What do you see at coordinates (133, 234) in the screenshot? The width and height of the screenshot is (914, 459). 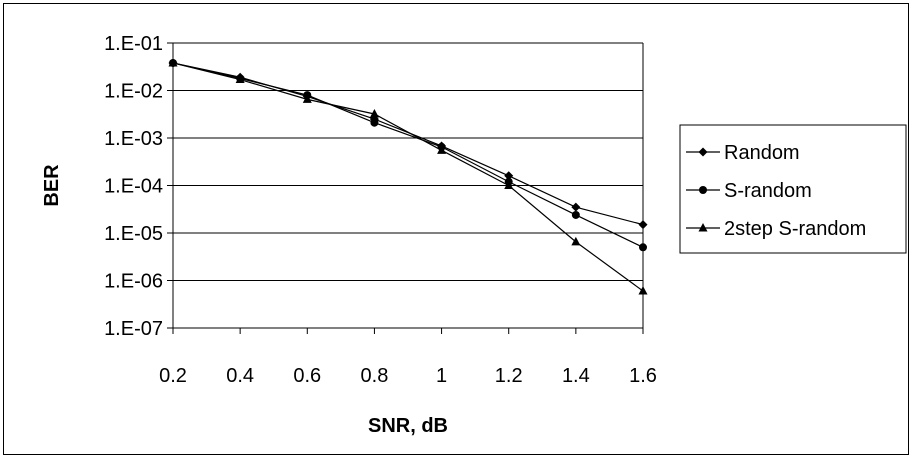 I see `y-tick-label: 1.E-05` at bounding box center [133, 234].